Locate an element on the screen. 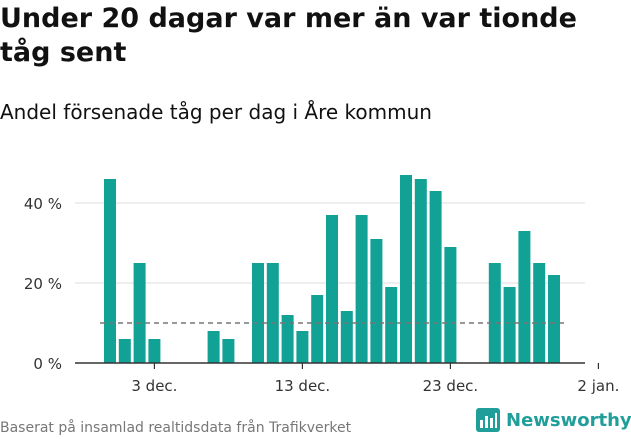 The height and width of the screenshot is (439, 631). x-tick-label: 13 dec. is located at coordinates (303, 386).